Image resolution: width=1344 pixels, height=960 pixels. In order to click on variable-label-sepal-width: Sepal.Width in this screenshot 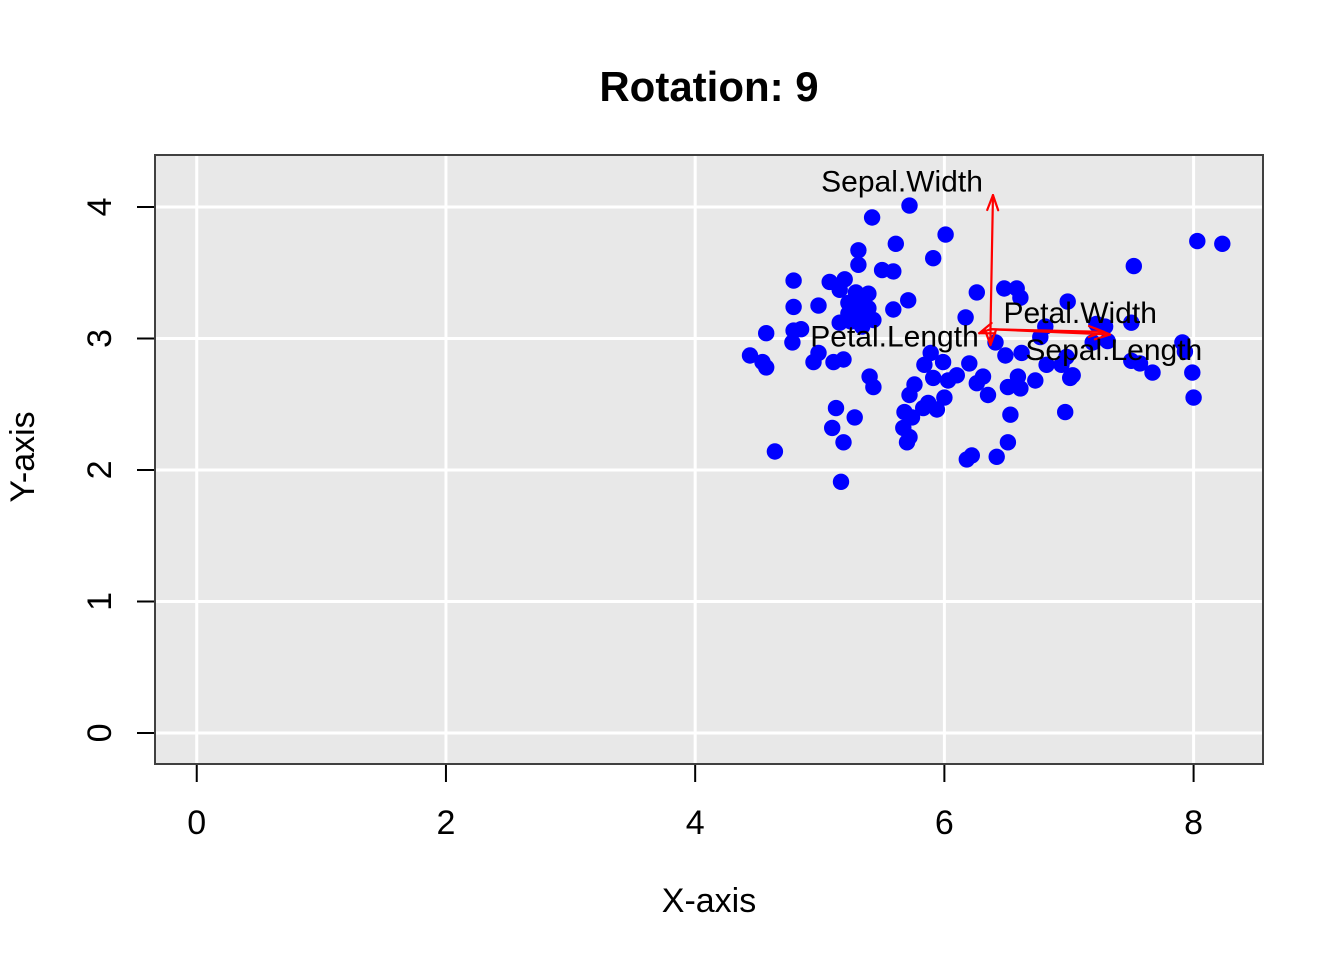, I will do `click(902, 181)`.